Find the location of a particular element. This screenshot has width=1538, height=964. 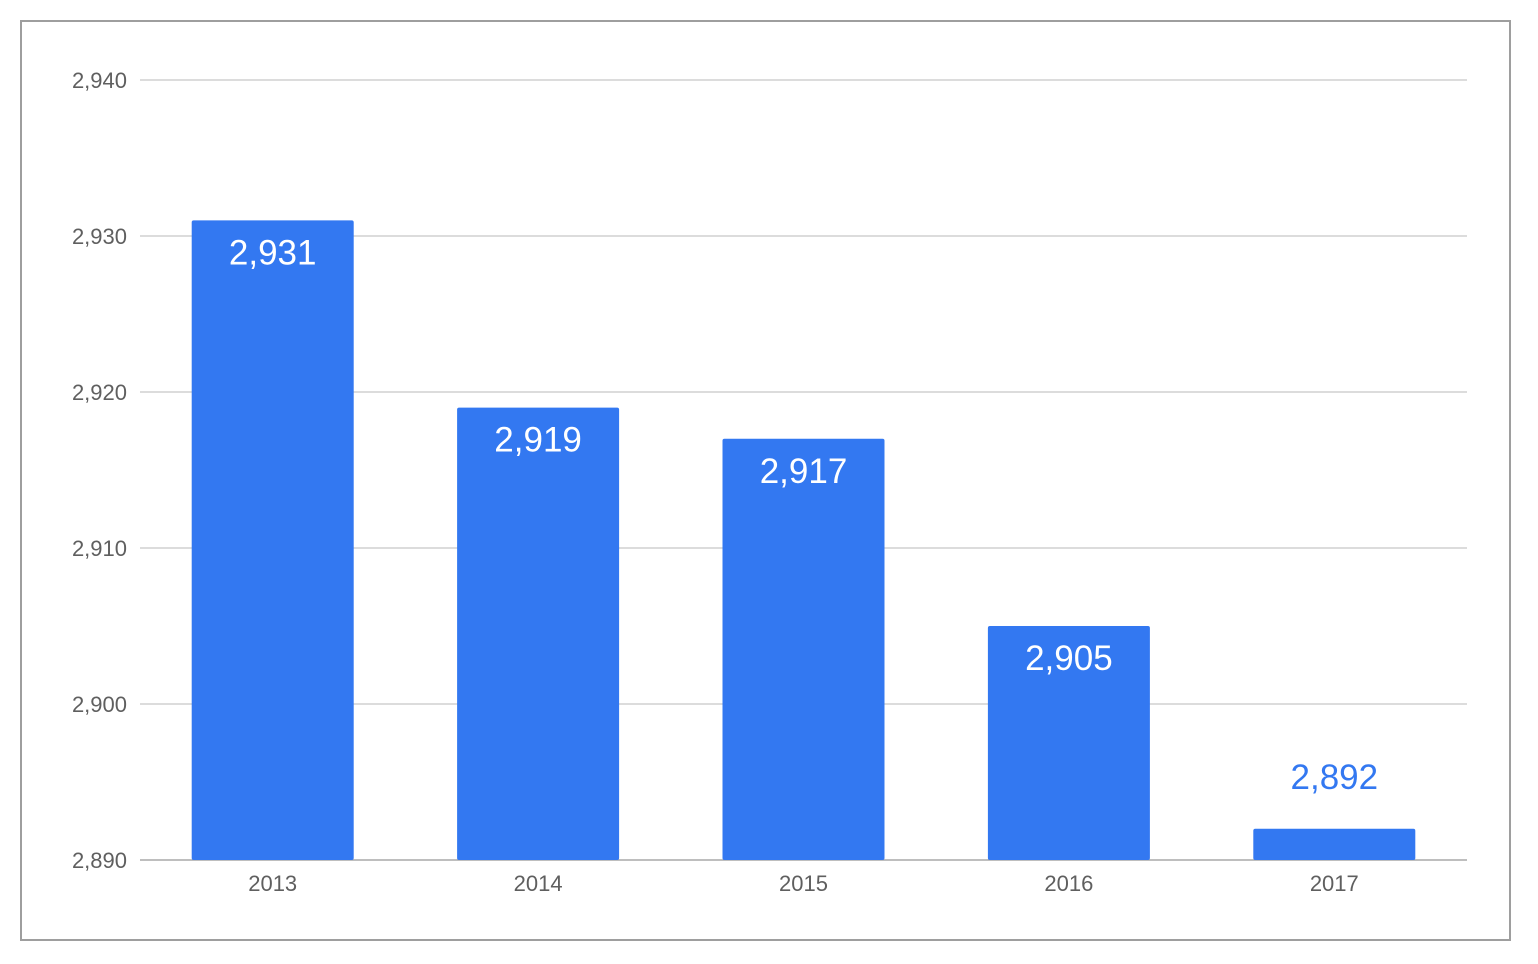

x-tick-label: 2017 is located at coordinates (1334, 883).